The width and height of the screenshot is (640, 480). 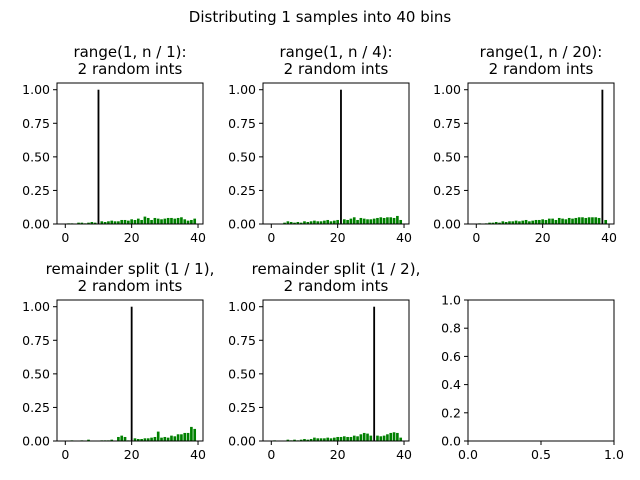 What do you see at coordinates (335, 52) in the screenshot?
I see `subplot-title-line: range(1, n / 4):` at bounding box center [335, 52].